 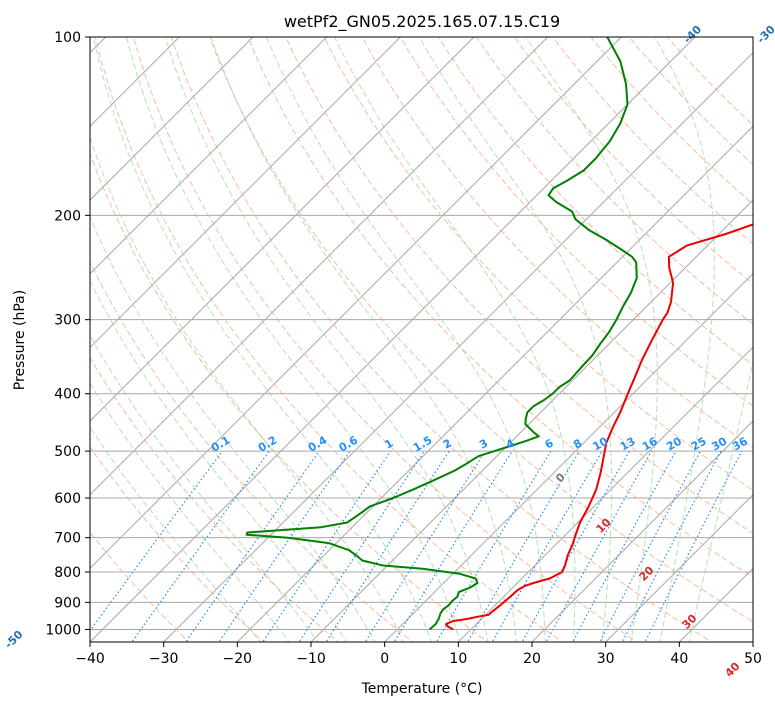 I want to click on y-tick-label: 600, so click(x=67, y=499).